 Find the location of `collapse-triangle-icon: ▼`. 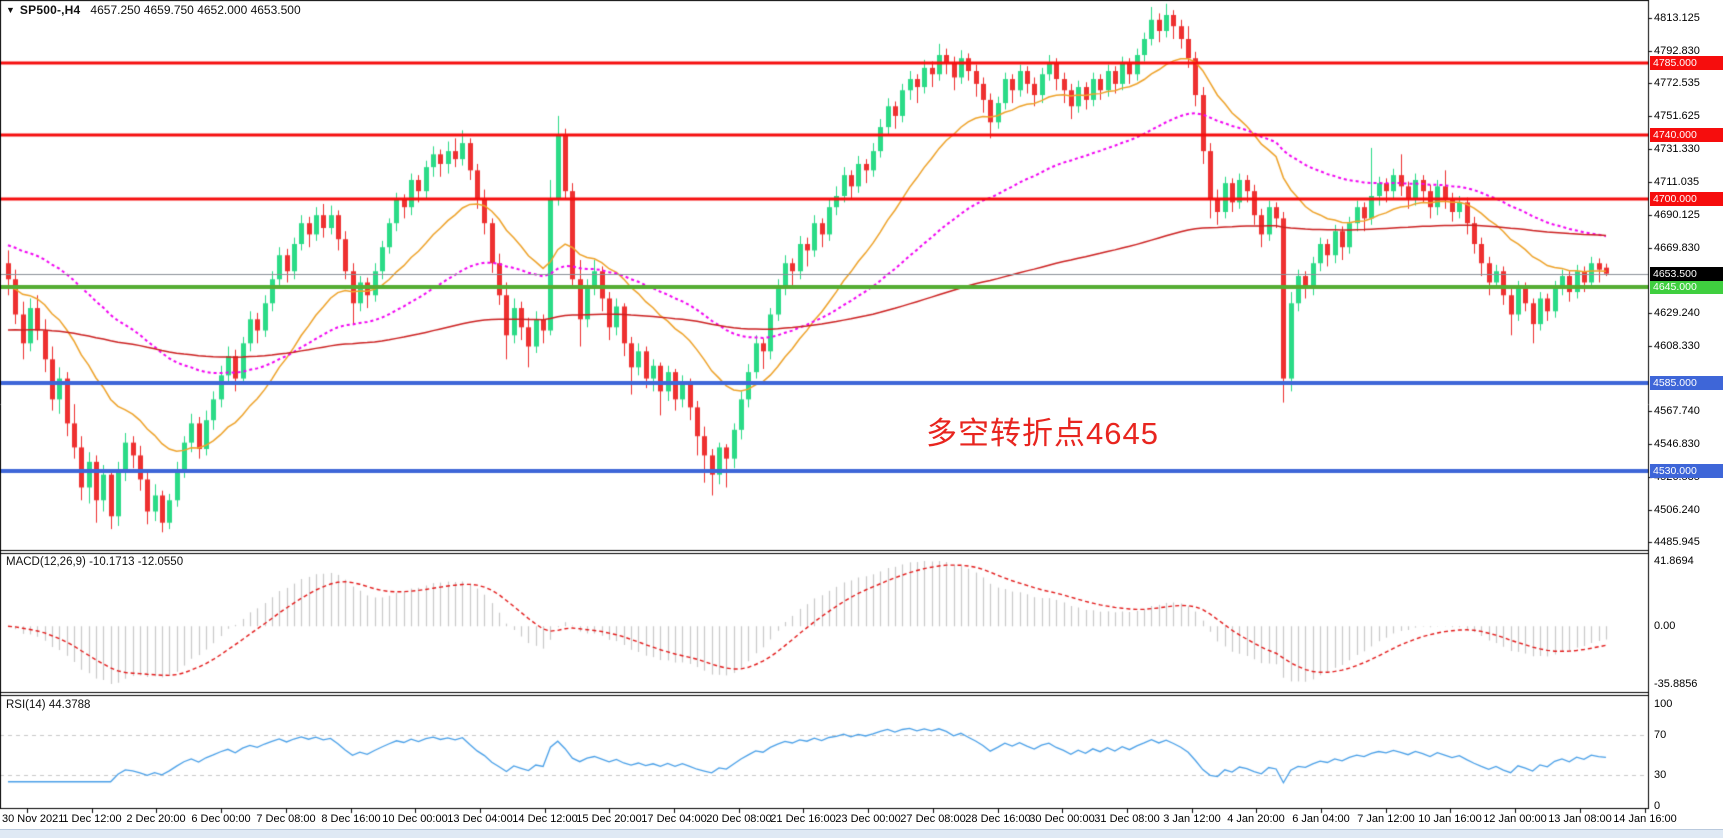

collapse-triangle-icon: ▼ is located at coordinates (10, 10).